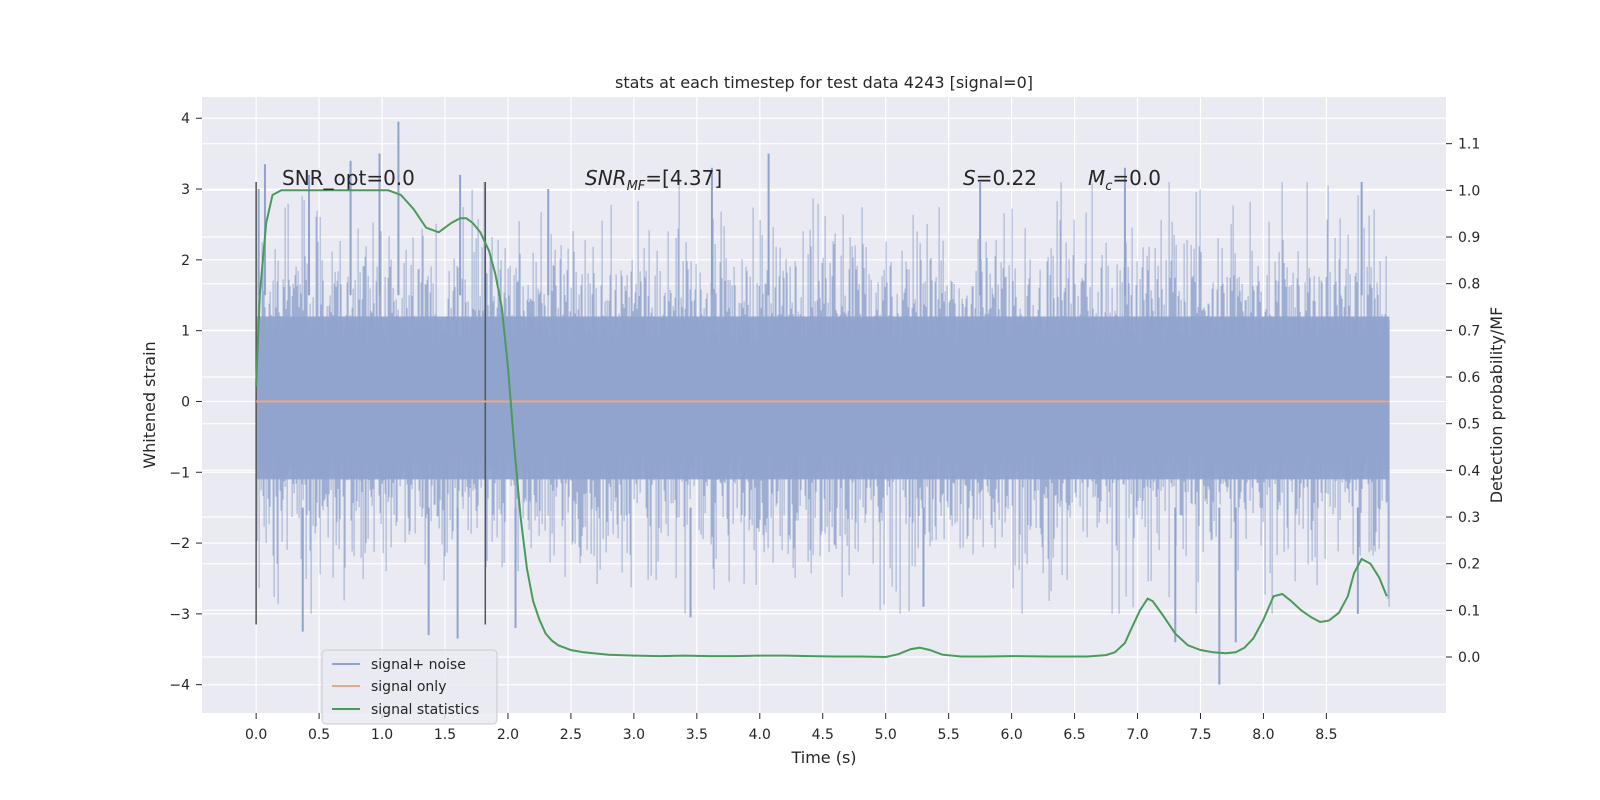 The height and width of the screenshot is (800, 1600). I want to click on y-tick-label: −3, so click(179, 615).